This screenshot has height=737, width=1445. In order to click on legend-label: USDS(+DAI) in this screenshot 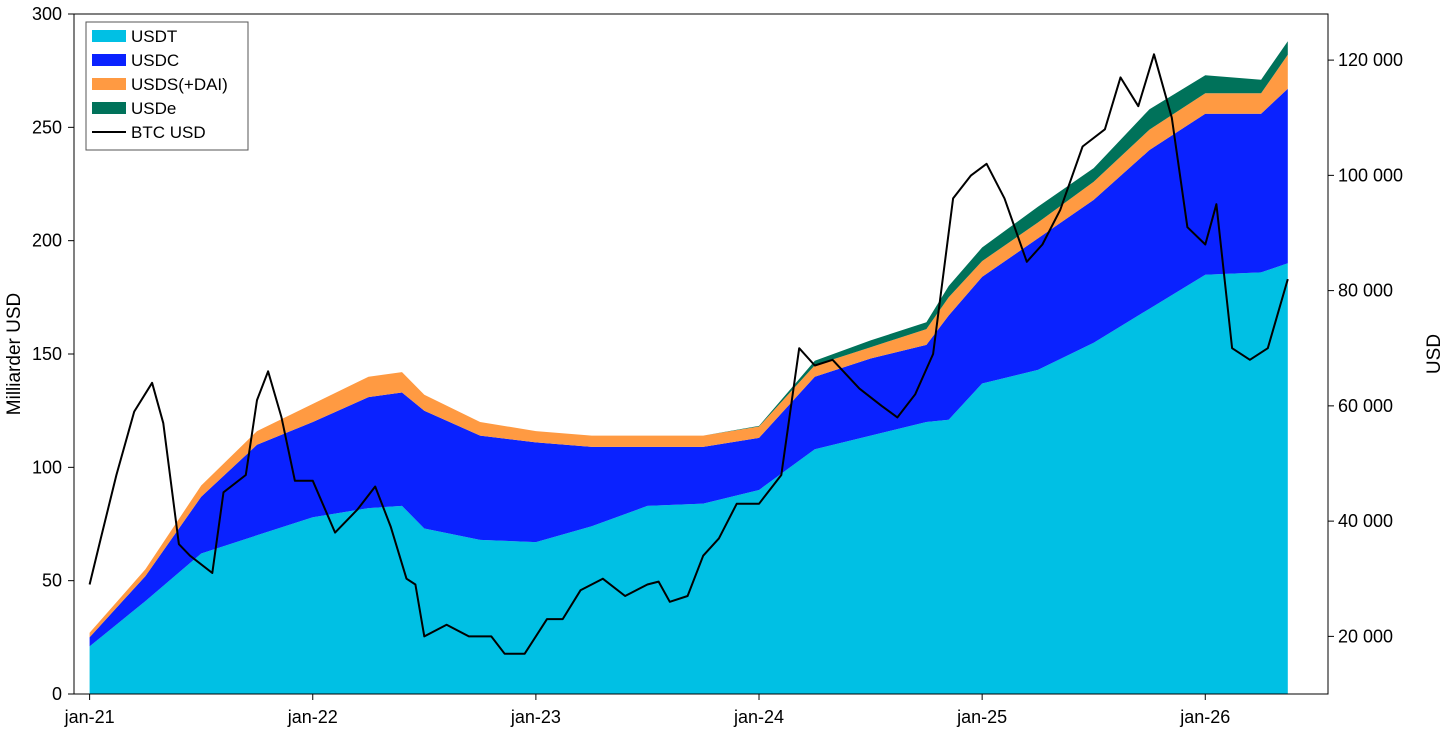, I will do `click(179, 84)`.